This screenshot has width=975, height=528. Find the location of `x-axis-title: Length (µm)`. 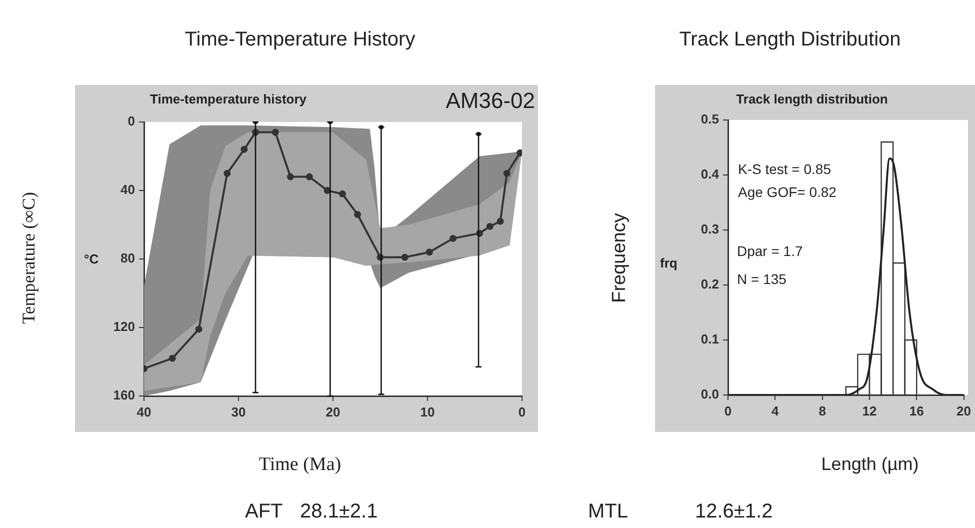

x-axis-title: Length (µm) is located at coordinates (870, 464).